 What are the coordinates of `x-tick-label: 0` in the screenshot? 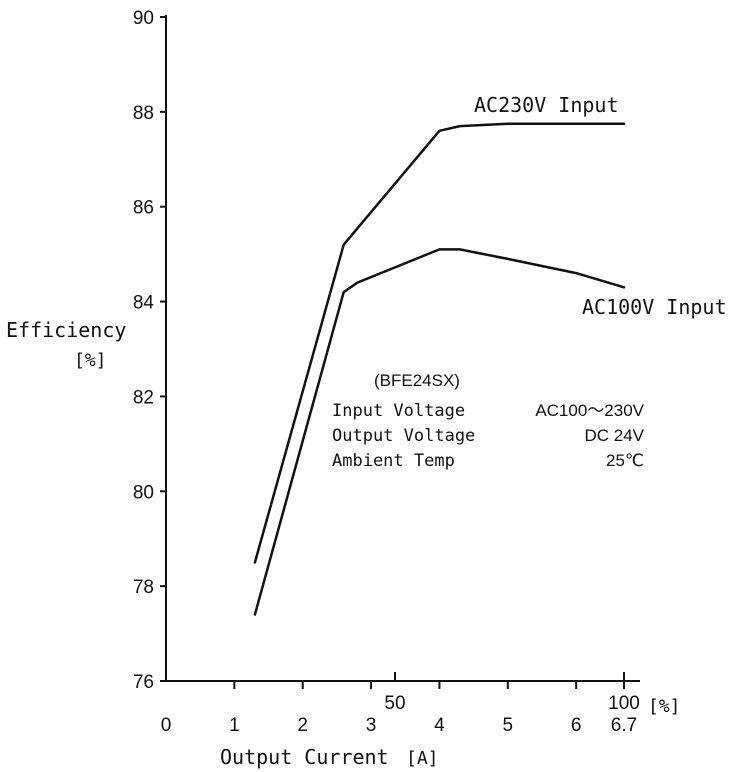 It's located at (166, 725).